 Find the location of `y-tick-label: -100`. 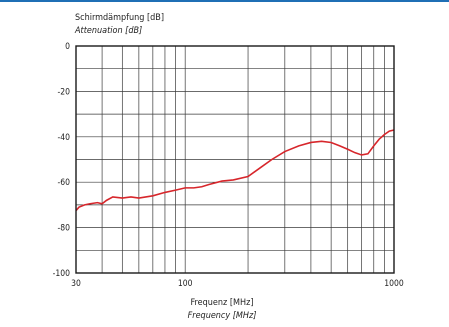

y-tick-label: -100 is located at coordinates (61, 274).